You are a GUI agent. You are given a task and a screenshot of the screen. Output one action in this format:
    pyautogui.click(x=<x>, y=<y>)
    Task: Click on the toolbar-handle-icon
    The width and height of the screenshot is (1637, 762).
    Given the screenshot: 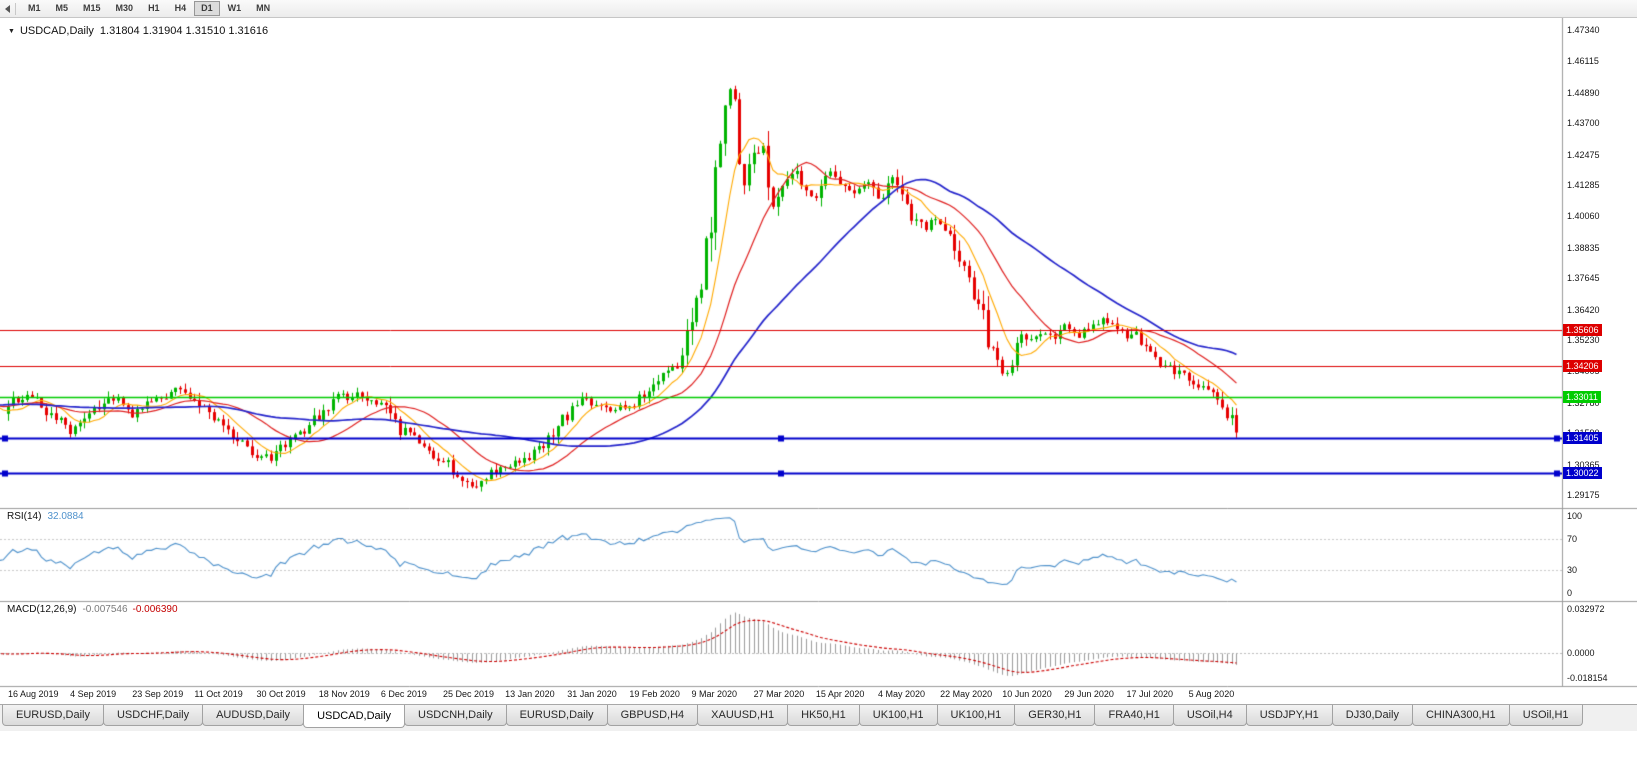 What is the action you would take?
    pyautogui.click(x=7, y=8)
    